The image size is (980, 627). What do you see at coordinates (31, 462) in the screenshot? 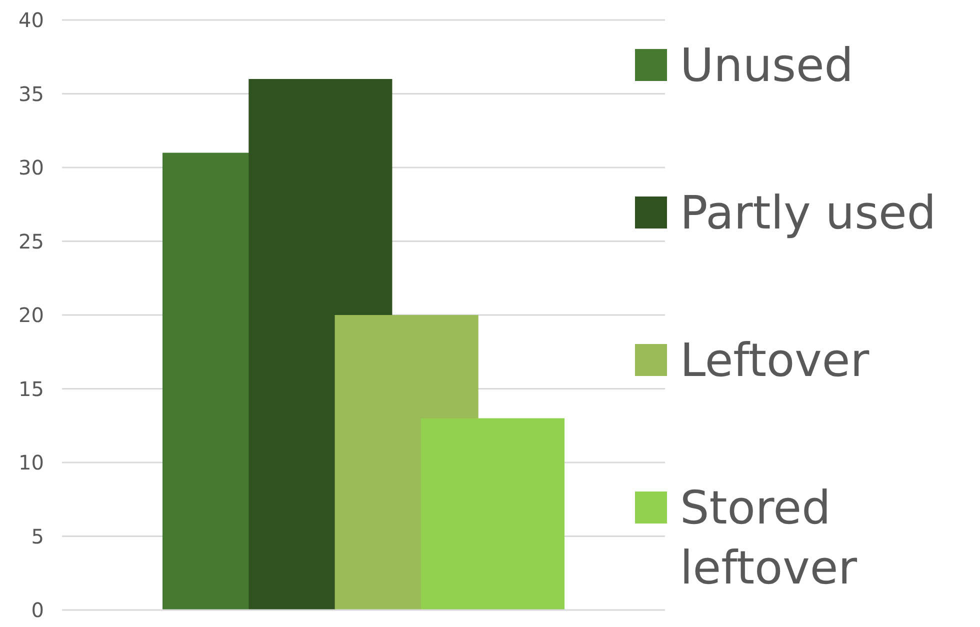
I see `y-tick-label: 10` at bounding box center [31, 462].